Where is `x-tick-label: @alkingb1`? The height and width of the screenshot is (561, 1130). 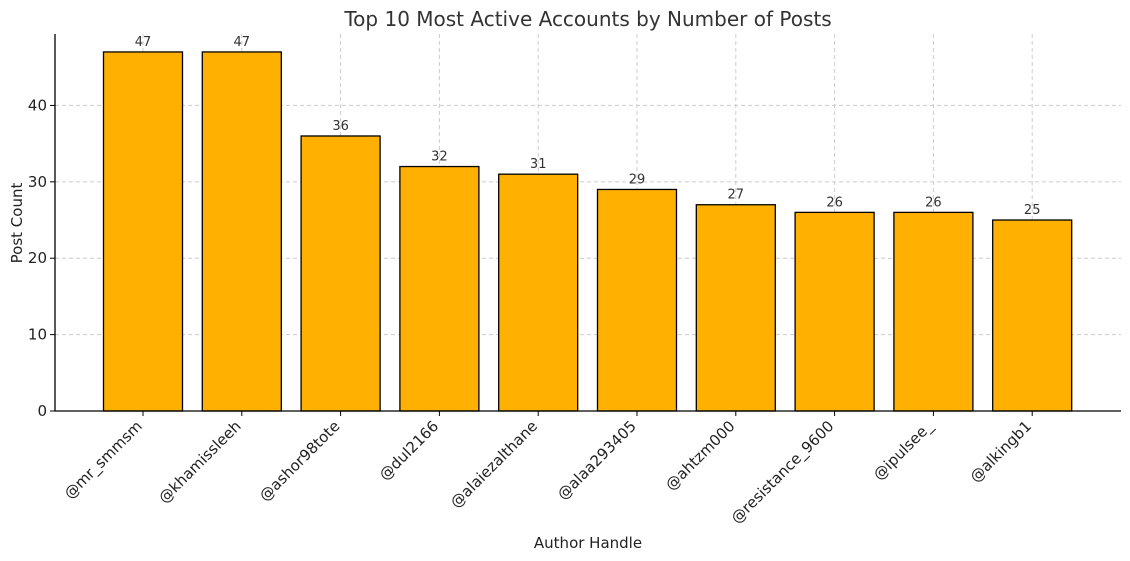
x-tick-label: @alkingb1 is located at coordinates (1000, 451).